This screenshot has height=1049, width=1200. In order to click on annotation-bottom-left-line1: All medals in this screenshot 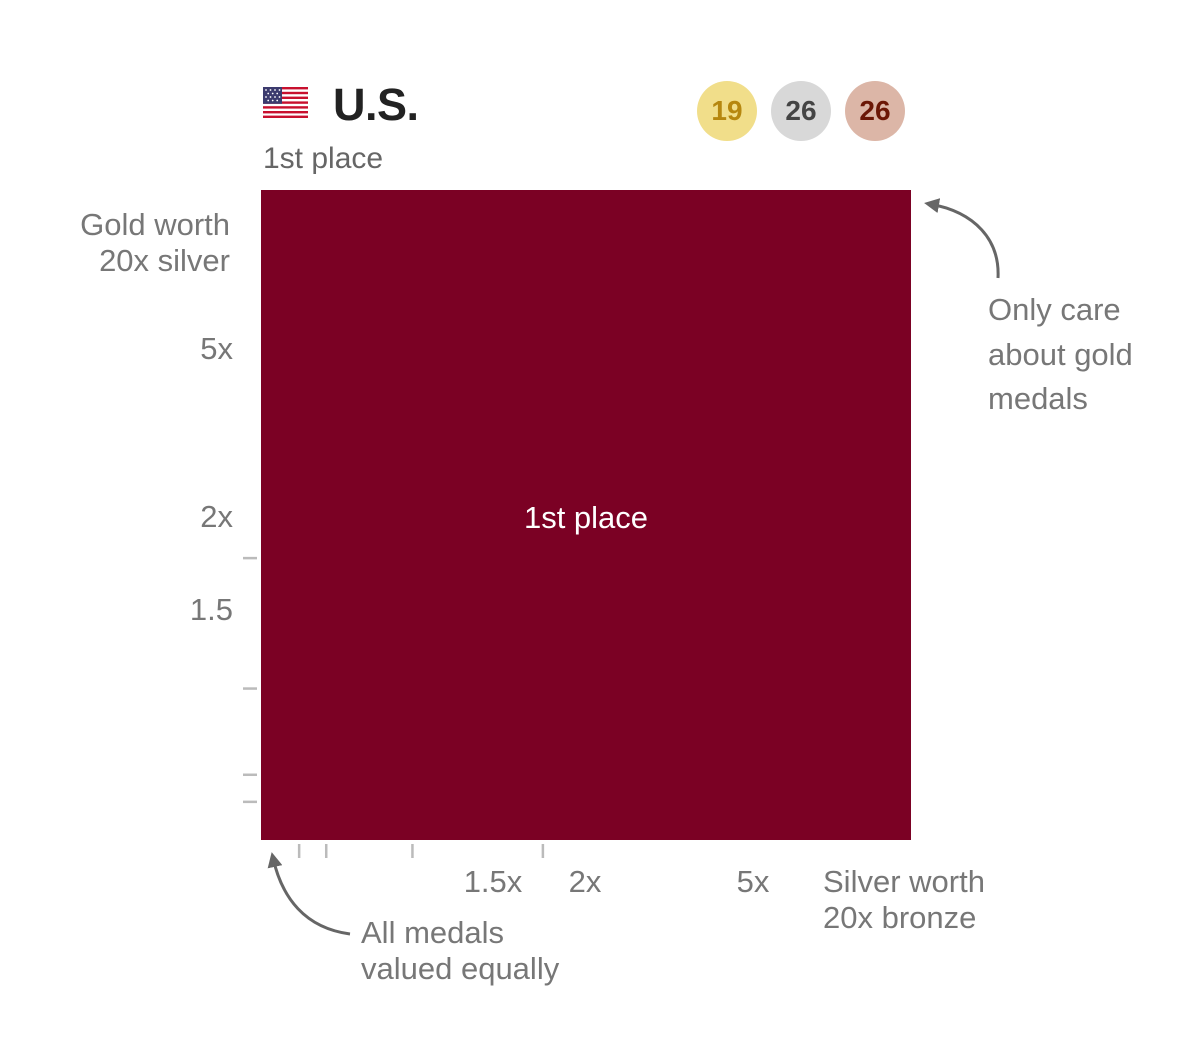, I will do `click(432, 932)`.